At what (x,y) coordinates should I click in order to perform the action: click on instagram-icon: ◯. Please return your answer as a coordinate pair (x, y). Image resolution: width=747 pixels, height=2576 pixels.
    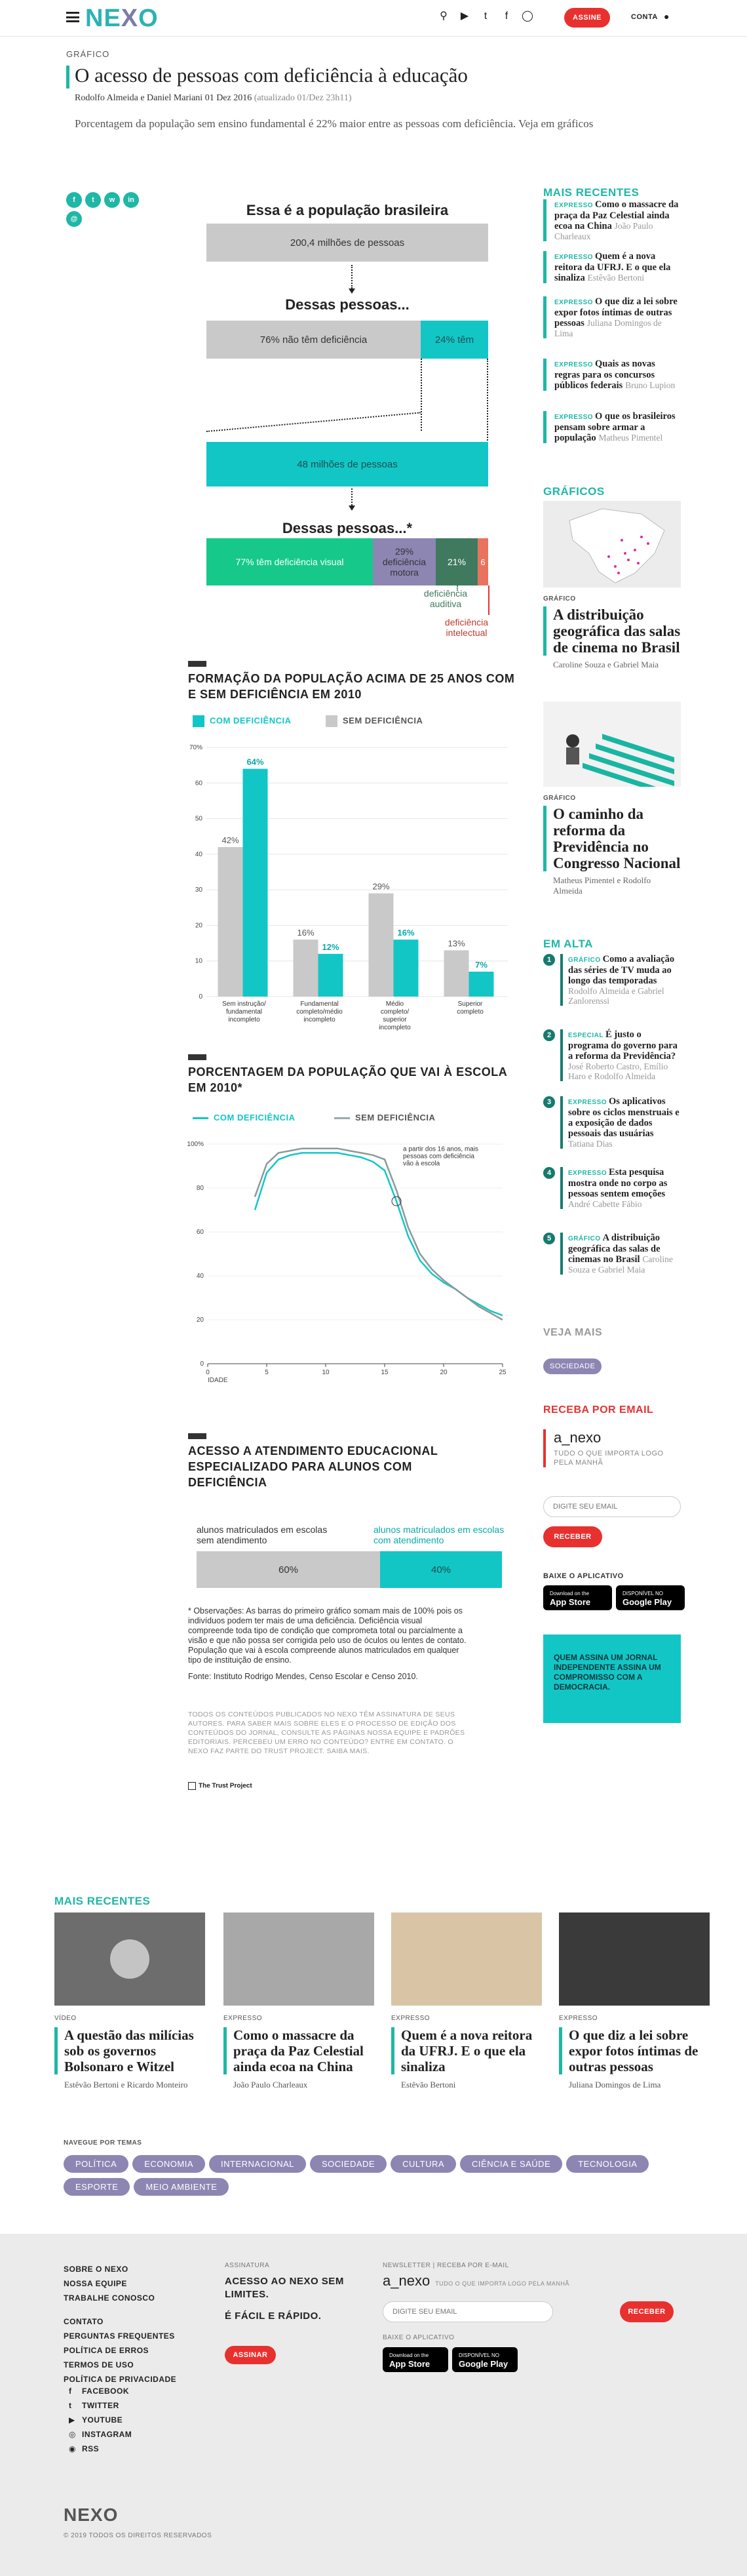
    Looking at the image, I should click on (527, 16).